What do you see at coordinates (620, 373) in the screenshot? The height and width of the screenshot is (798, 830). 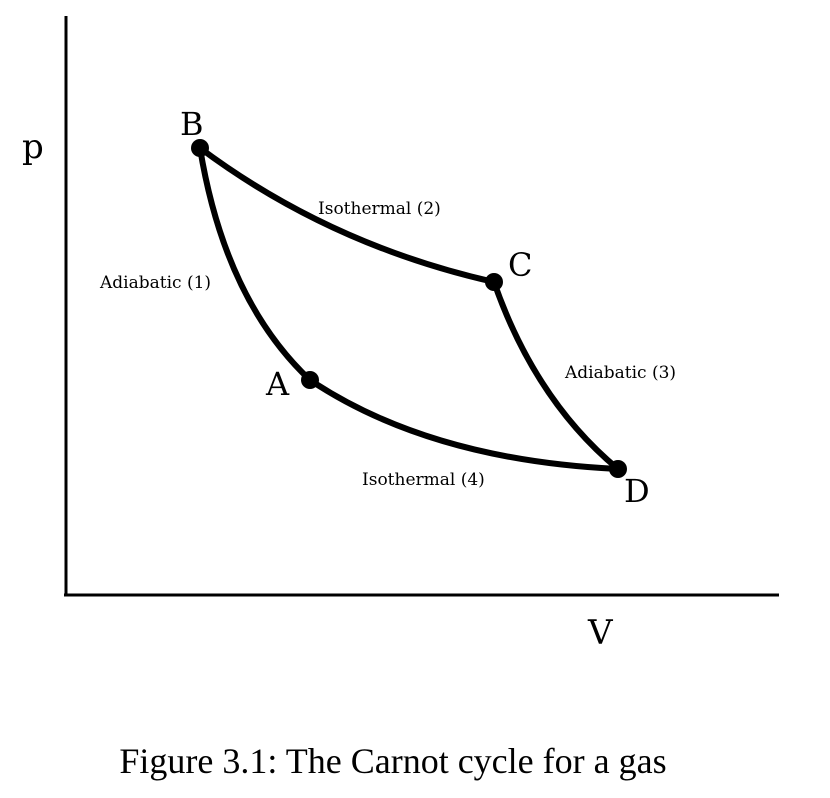 I see `adiabatic-3-label: Adiabatic (3)` at bounding box center [620, 373].